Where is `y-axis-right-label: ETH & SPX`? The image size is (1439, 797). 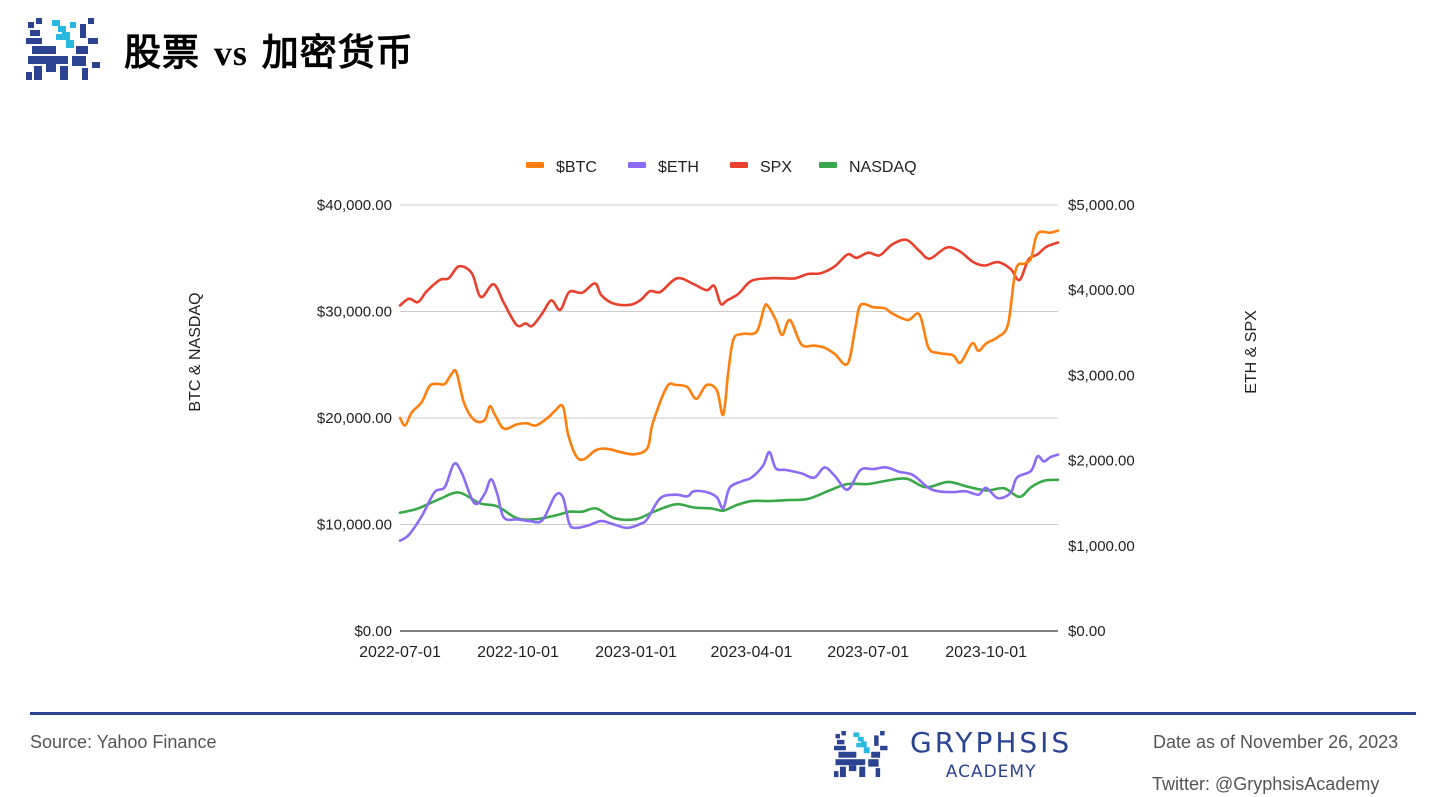
y-axis-right-label: ETH & SPX is located at coordinates (1251, 352).